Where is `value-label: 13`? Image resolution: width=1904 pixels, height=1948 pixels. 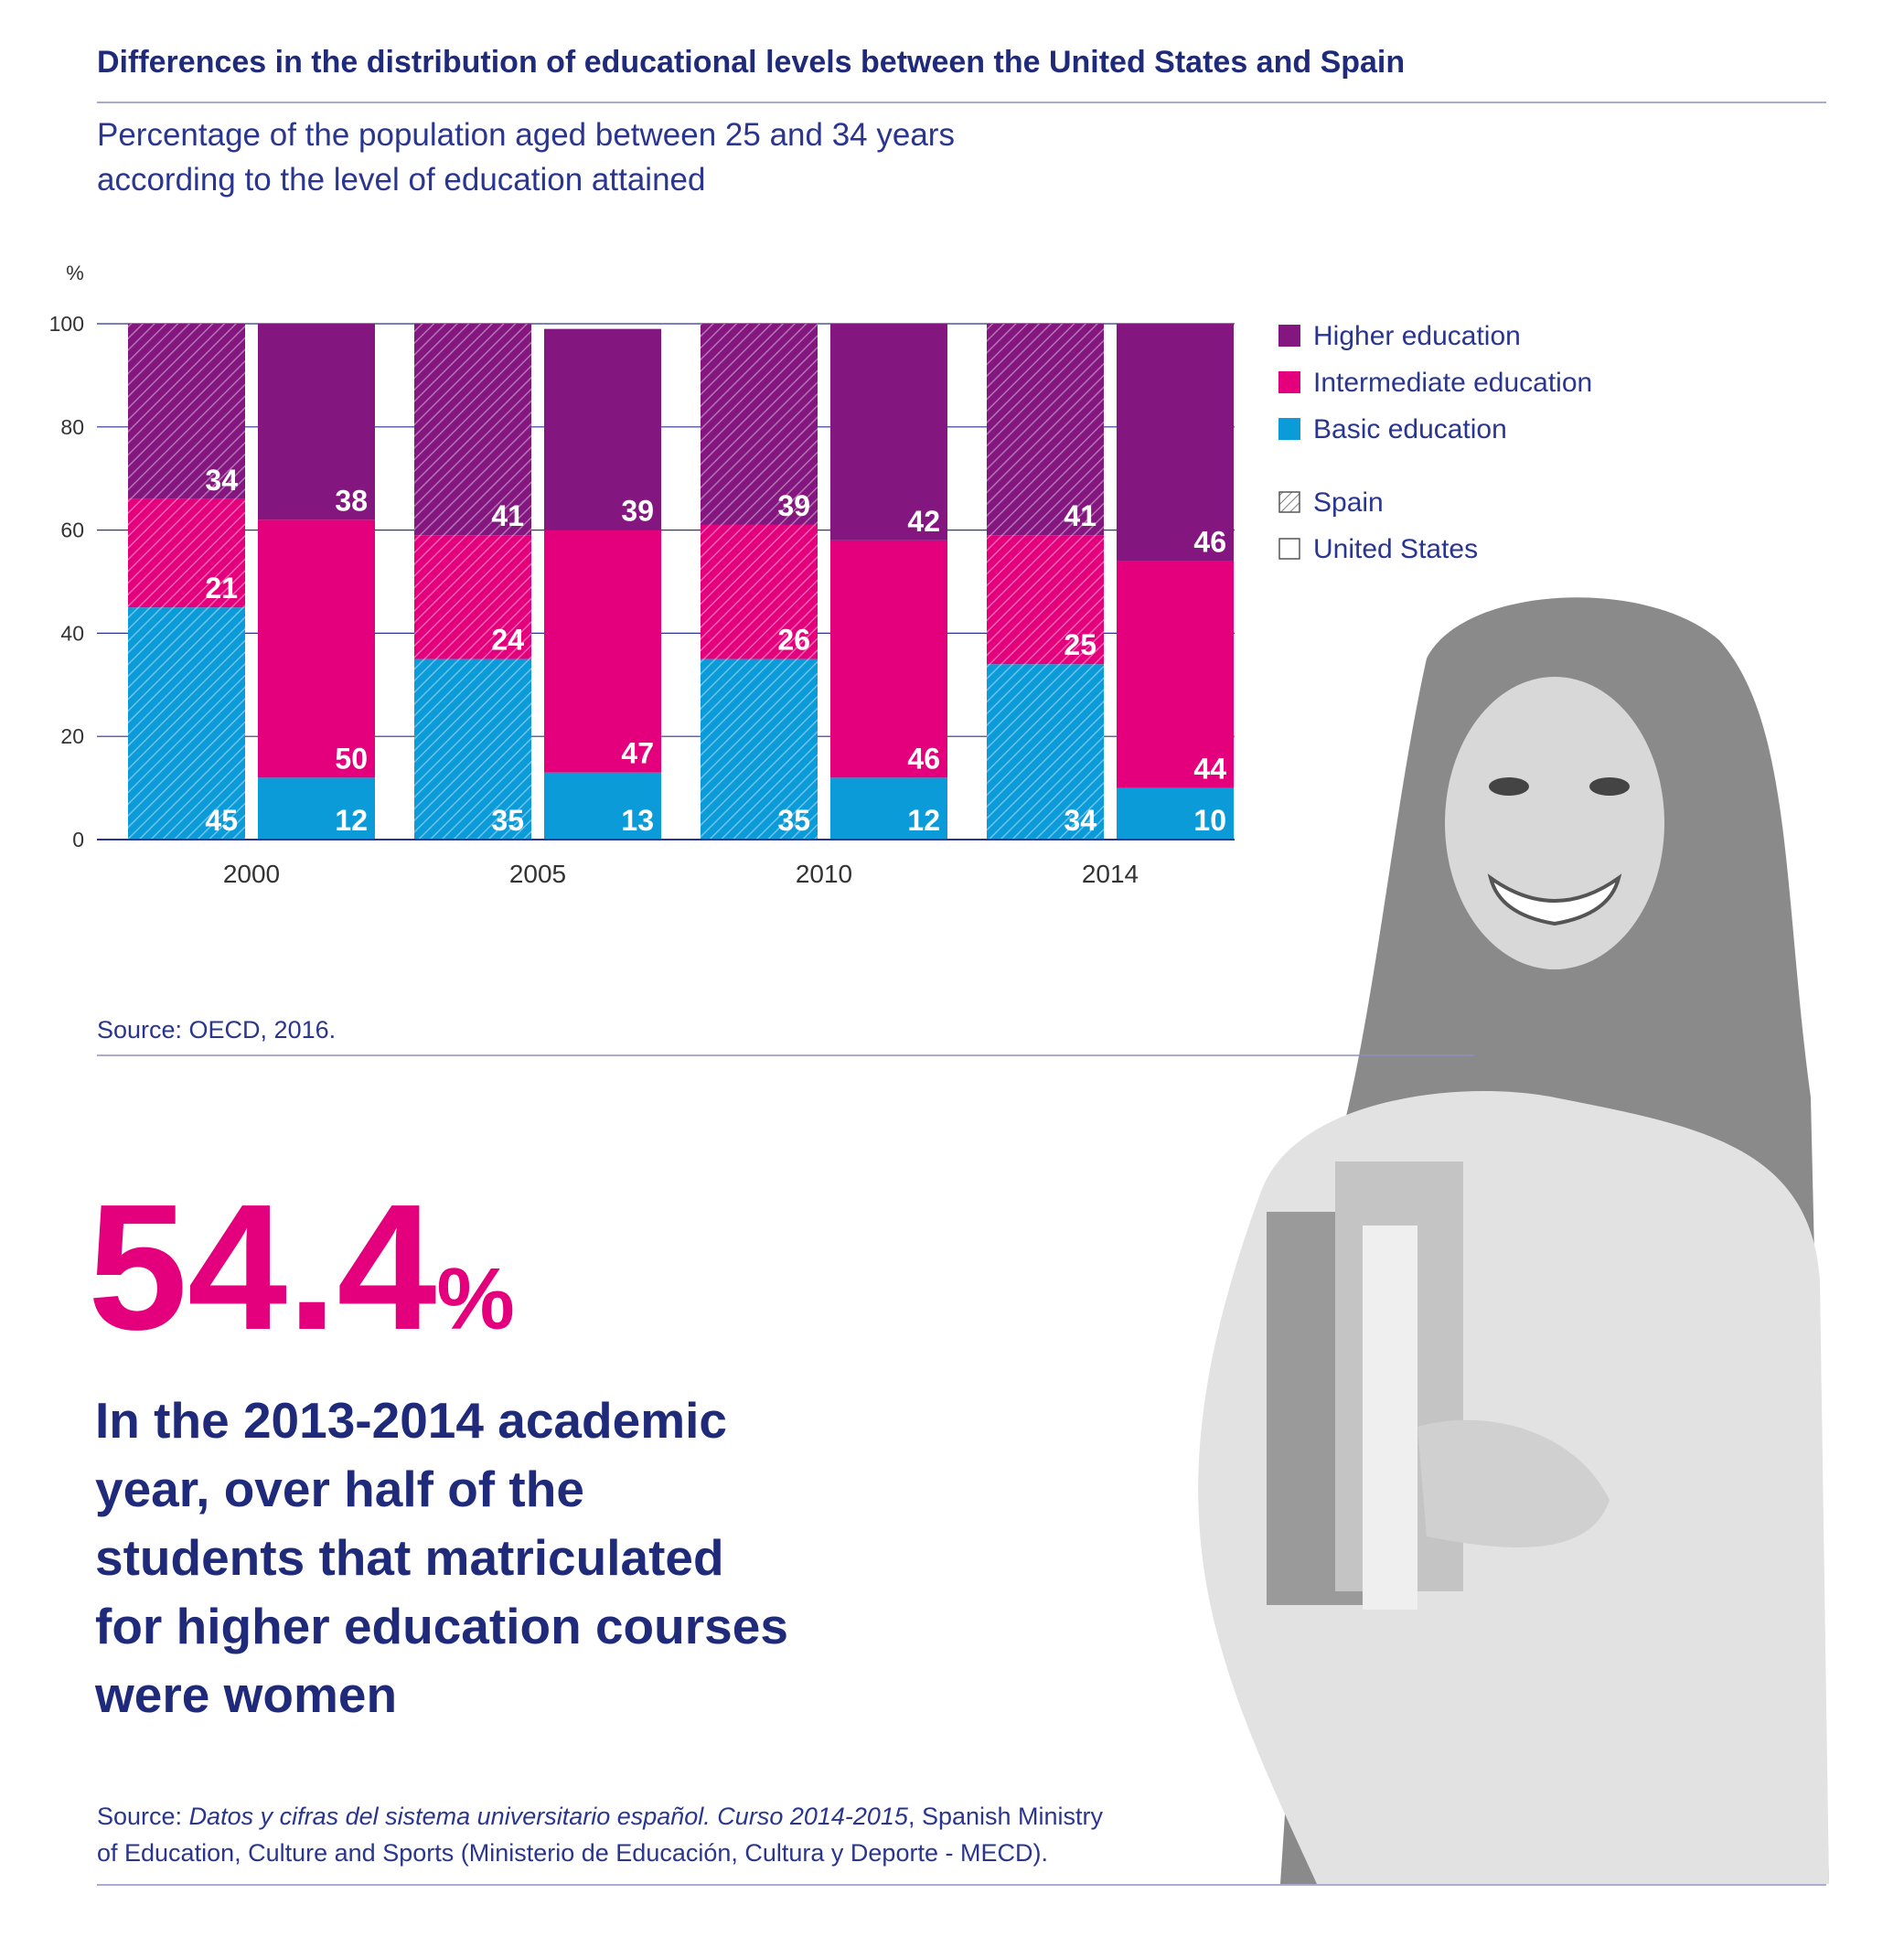 value-label: 13 is located at coordinates (637, 820).